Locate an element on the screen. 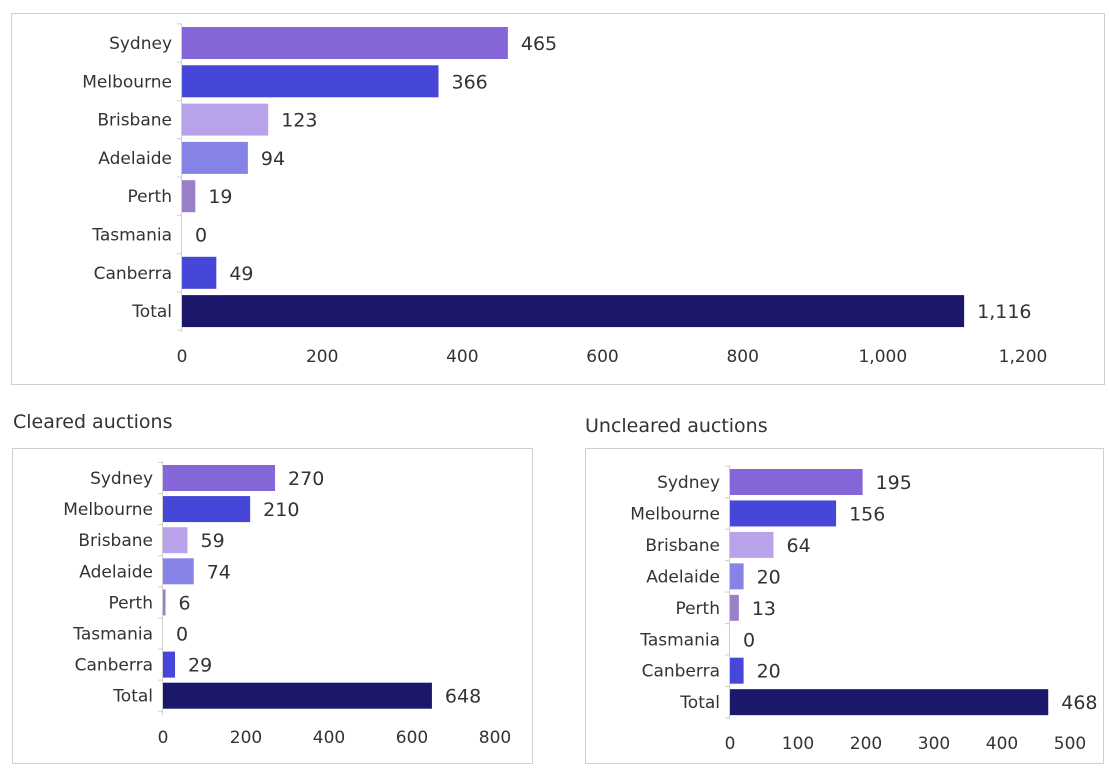 This screenshot has width=1109, height=774. value-label-melbourne: 366 is located at coordinates (470, 82).